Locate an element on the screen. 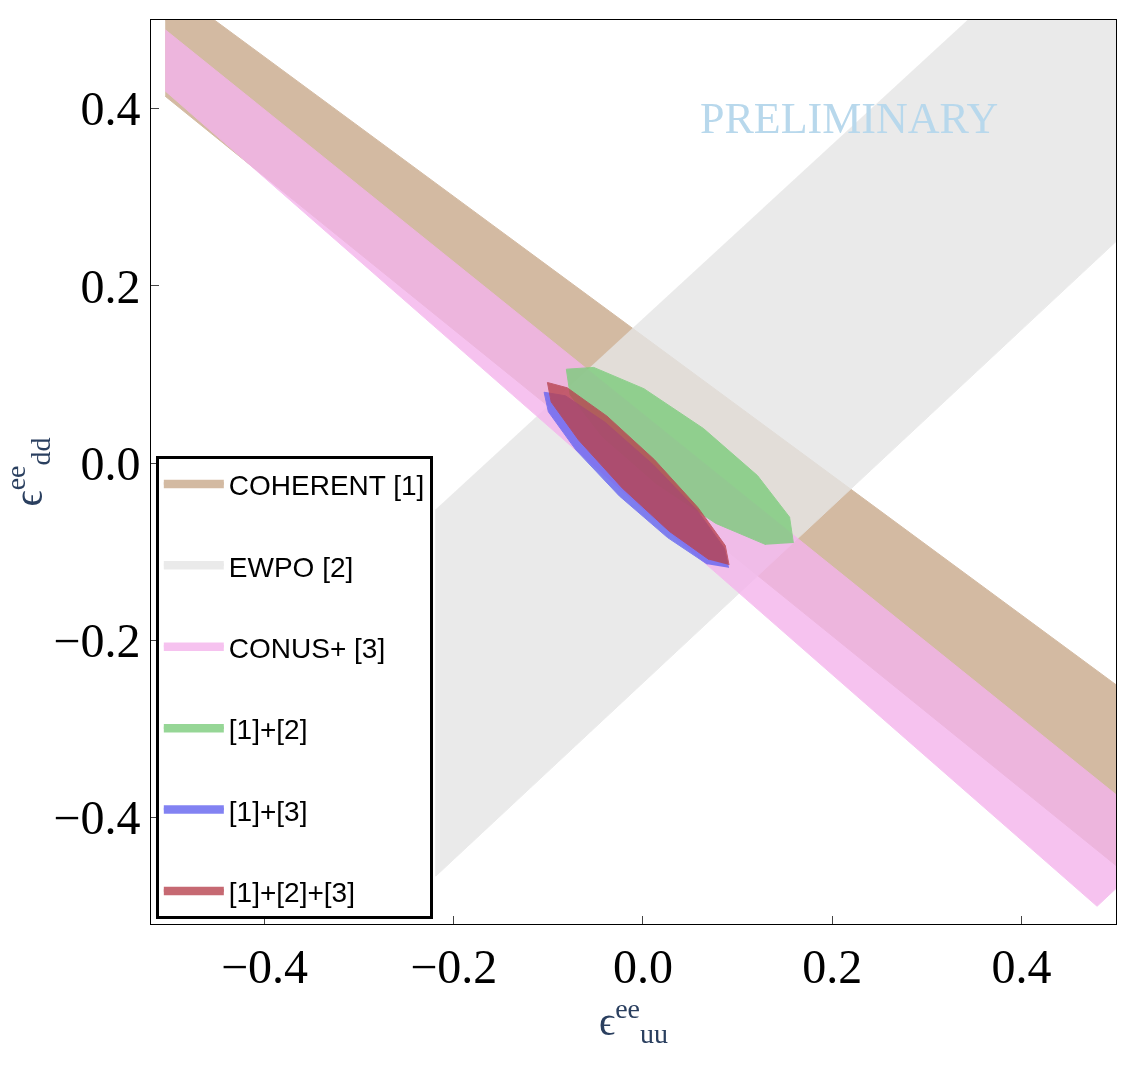 The width and height of the screenshot is (1127, 1074). legend-label: [1]+[2]+[3] is located at coordinates (291, 893).